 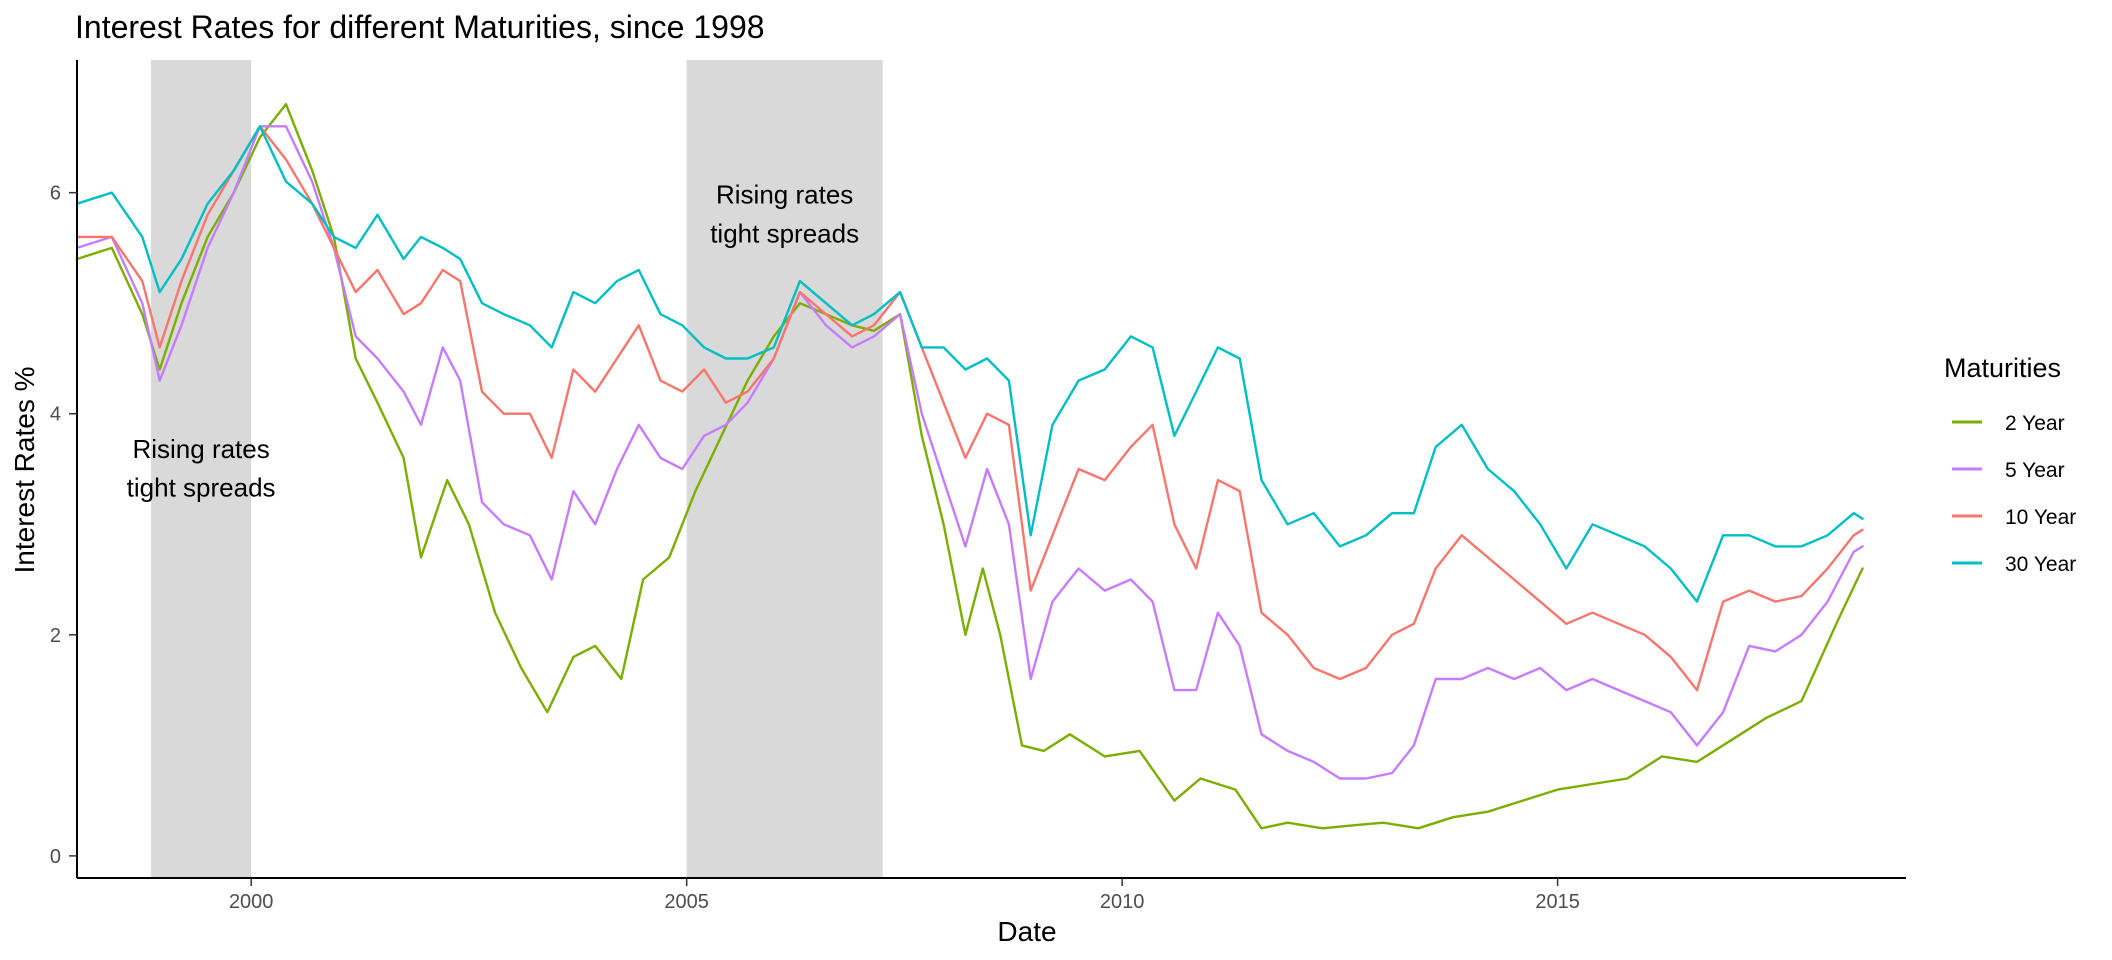 I want to click on legend: Maturities 2 Year 5 Year 10 Year 30 Year, so click(x=2010, y=464).